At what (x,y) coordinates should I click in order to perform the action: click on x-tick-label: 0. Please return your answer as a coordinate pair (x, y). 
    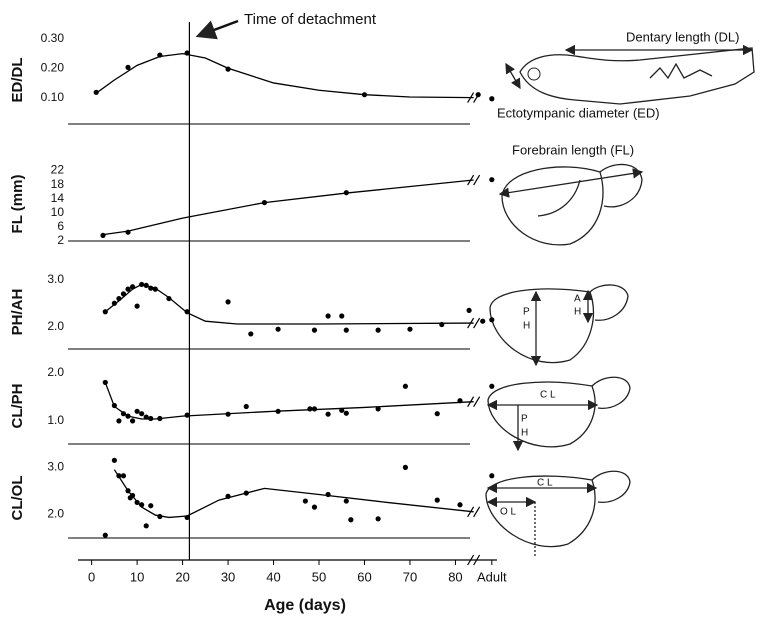
    Looking at the image, I should click on (91, 576).